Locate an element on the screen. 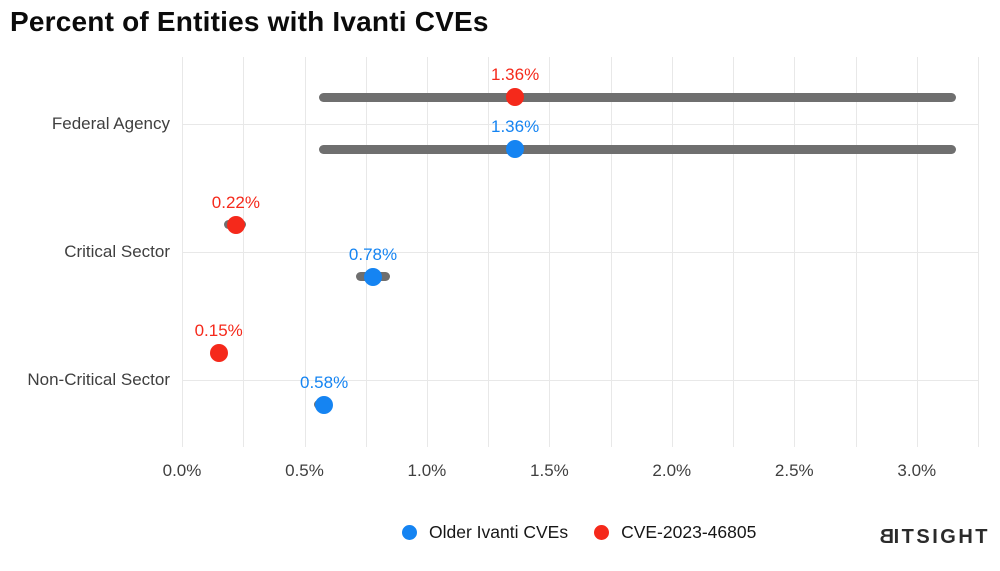 The height and width of the screenshot is (571, 1000). data-point-value-label: 0.22% is located at coordinates (235, 202).